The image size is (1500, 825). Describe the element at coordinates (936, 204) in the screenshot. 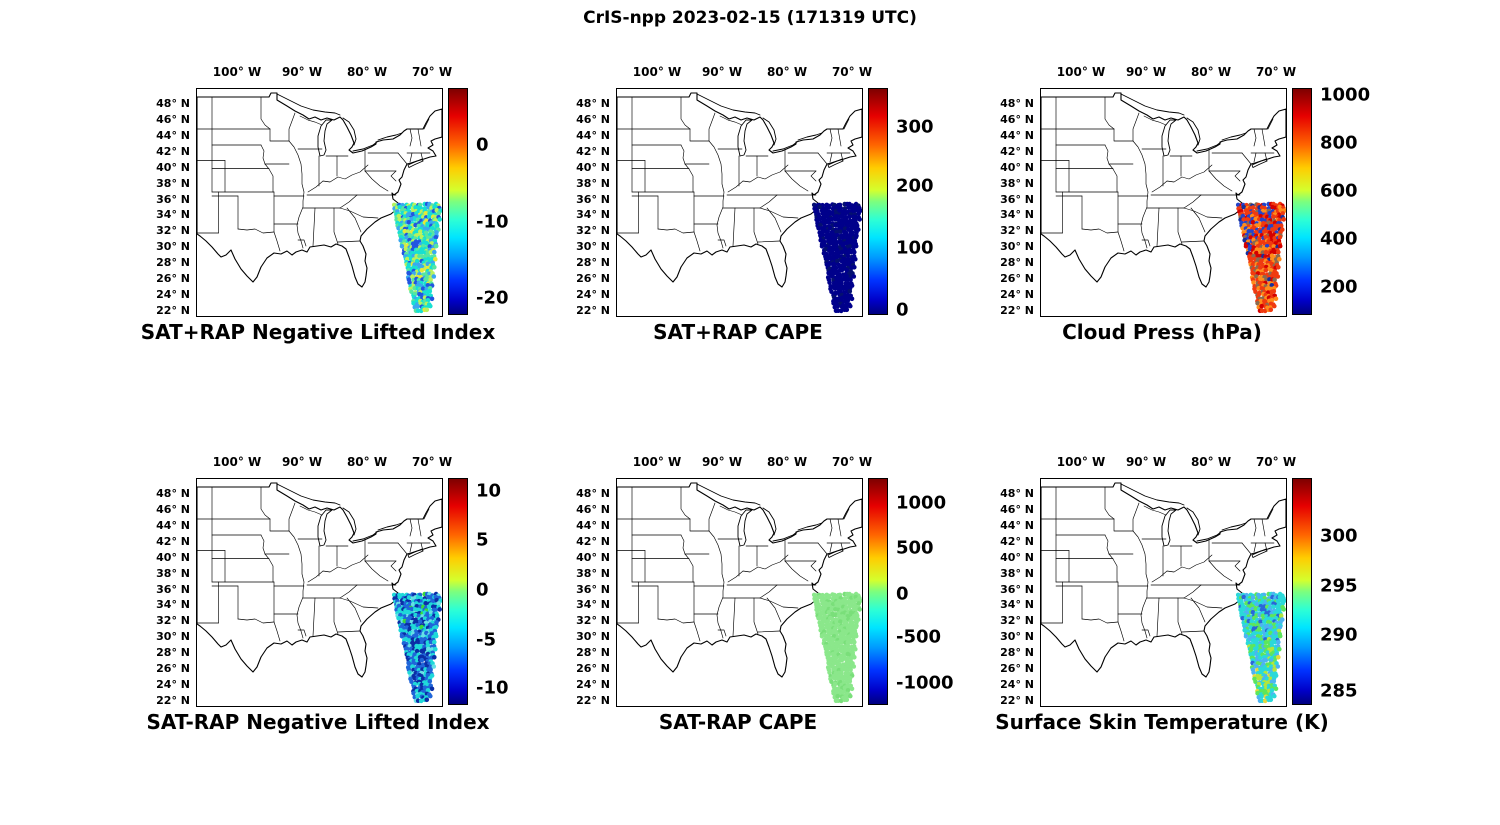

I see `colorbar-labels: 300 200 100 0` at that location.